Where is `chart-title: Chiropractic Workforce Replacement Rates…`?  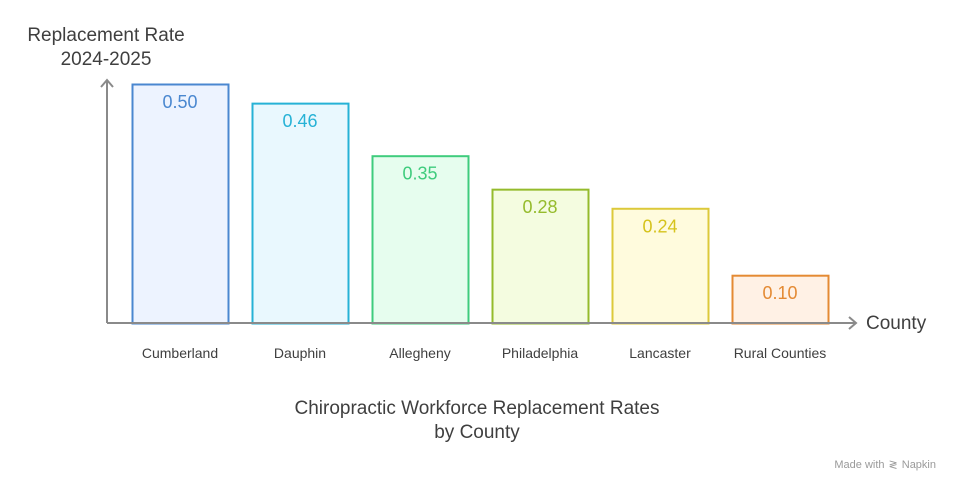
chart-title: Chiropractic Workforce Replacement Rates… is located at coordinates (477, 421).